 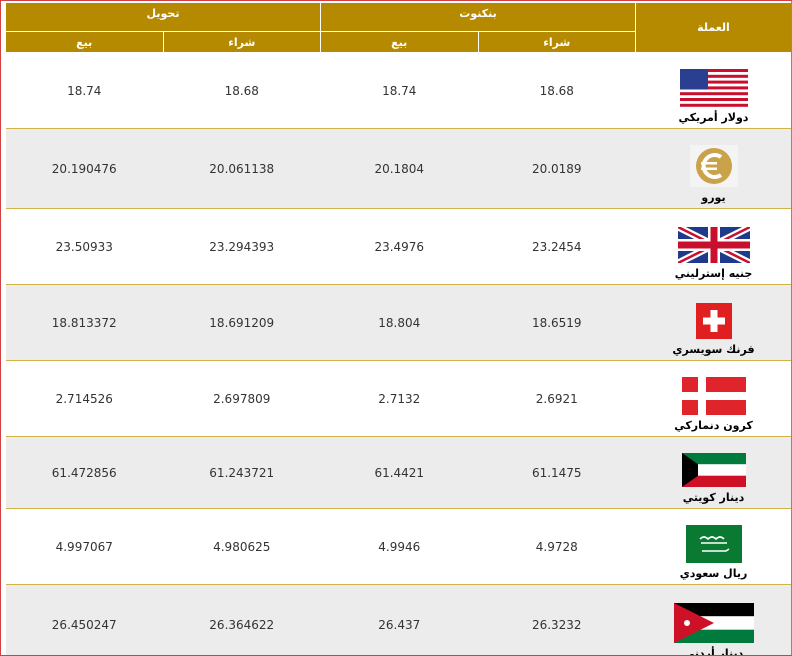 I want to click on banknotes-buy-value: 2.6921, so click(x=557, y=398).